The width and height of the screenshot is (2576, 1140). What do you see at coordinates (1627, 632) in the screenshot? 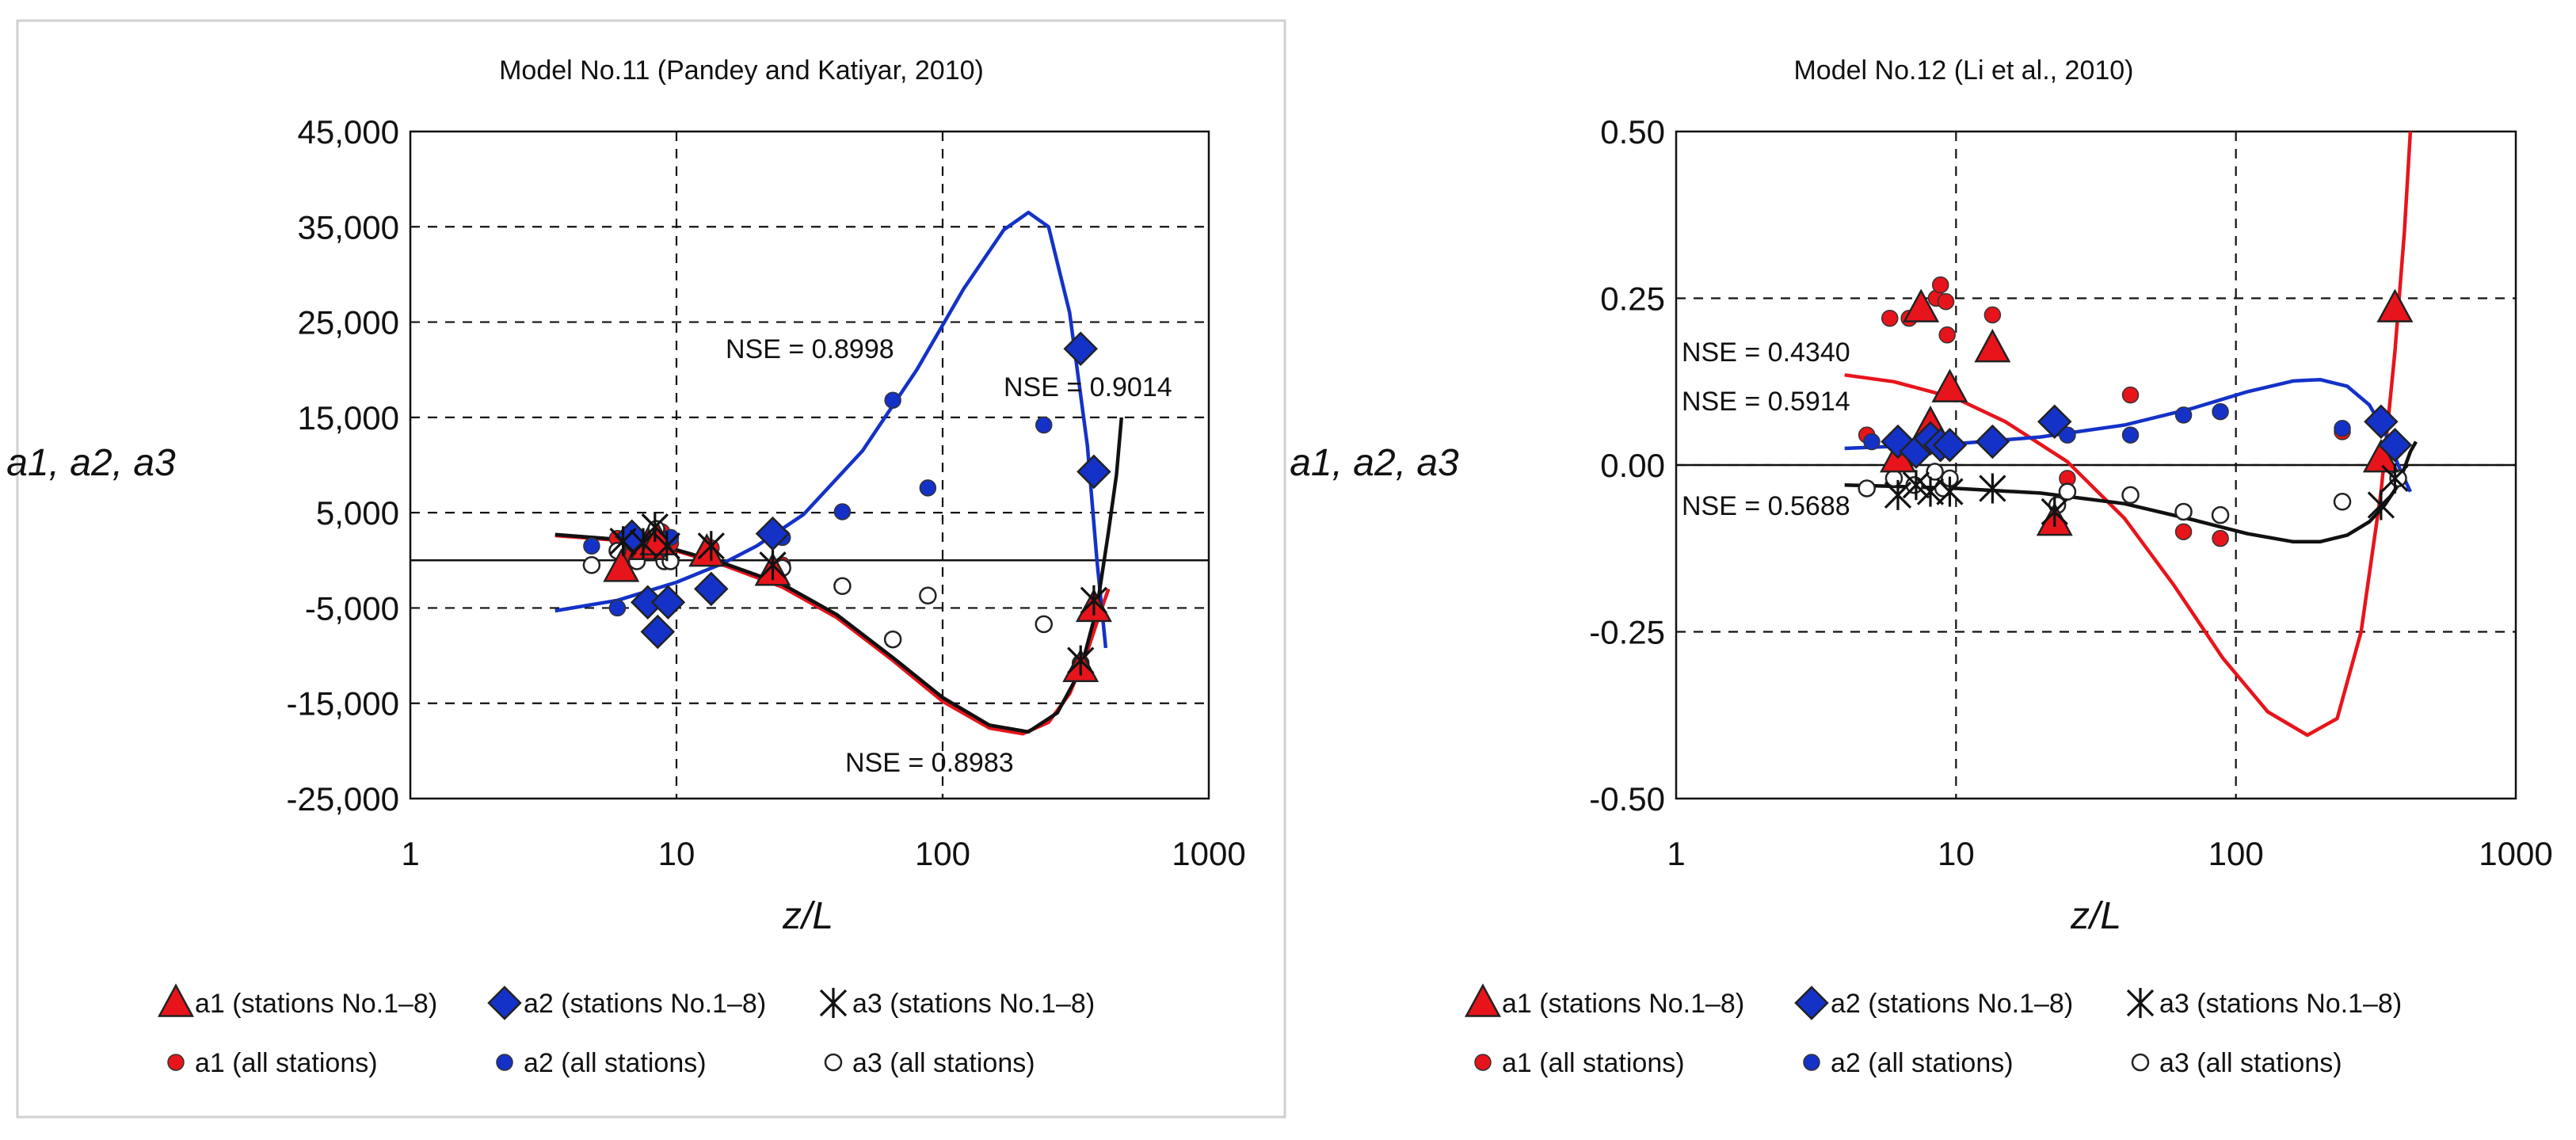
I see `y-tick-label: -0.25` at bounding box center [1627, 632].